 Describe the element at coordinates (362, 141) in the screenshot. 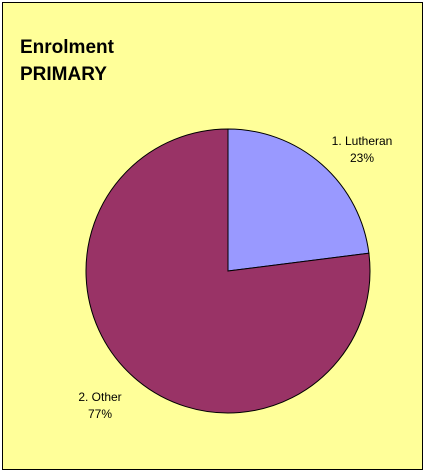

I see `category-label: 1. Lutheran` at that location.